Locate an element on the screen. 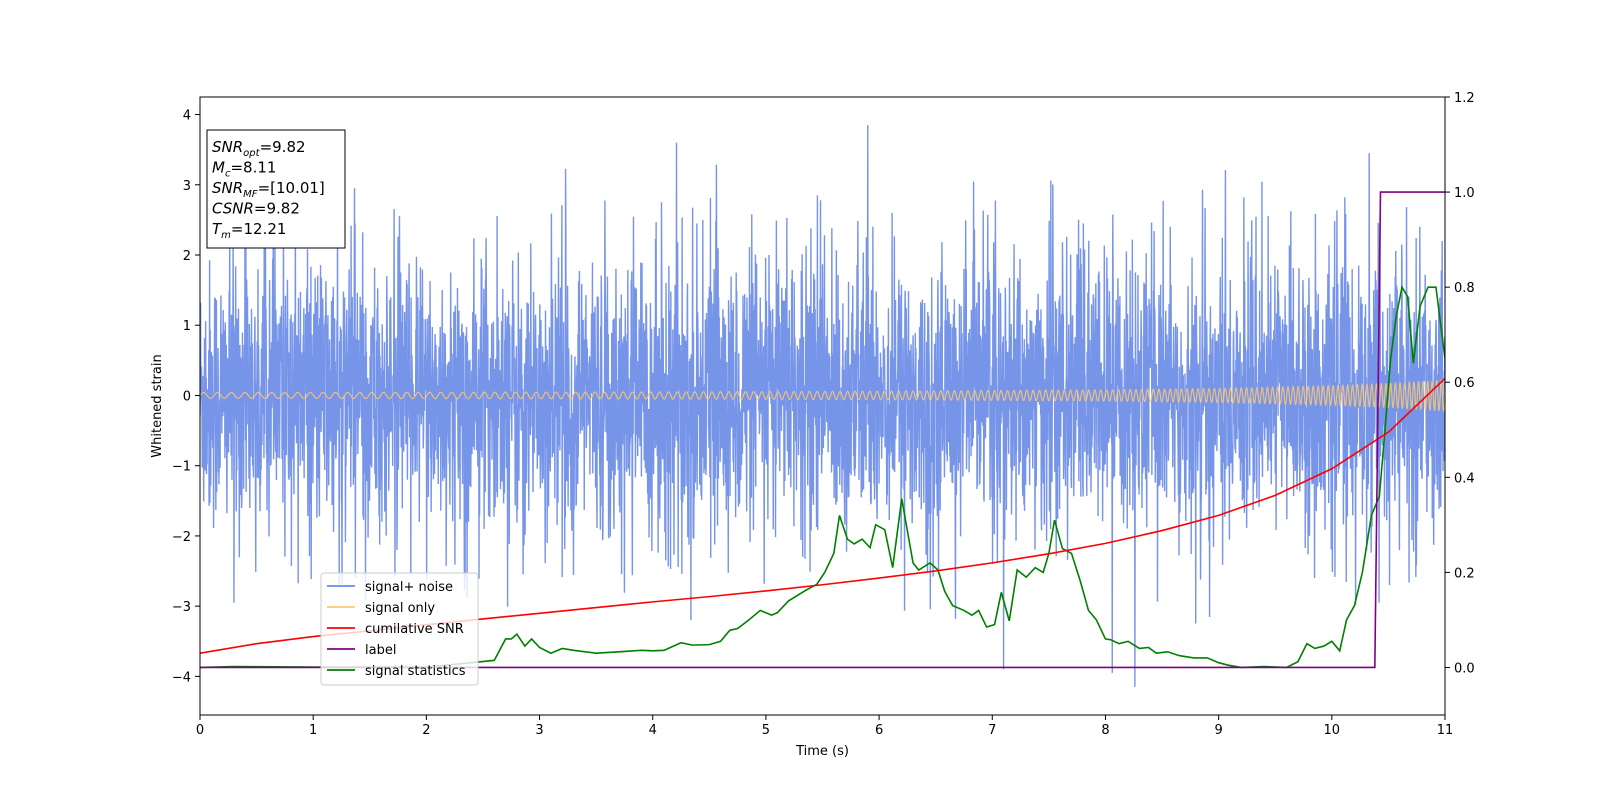 The height and width of the screenshot is (800, 1600). y-tick-label: 0 is located at coordinates (187, 396).